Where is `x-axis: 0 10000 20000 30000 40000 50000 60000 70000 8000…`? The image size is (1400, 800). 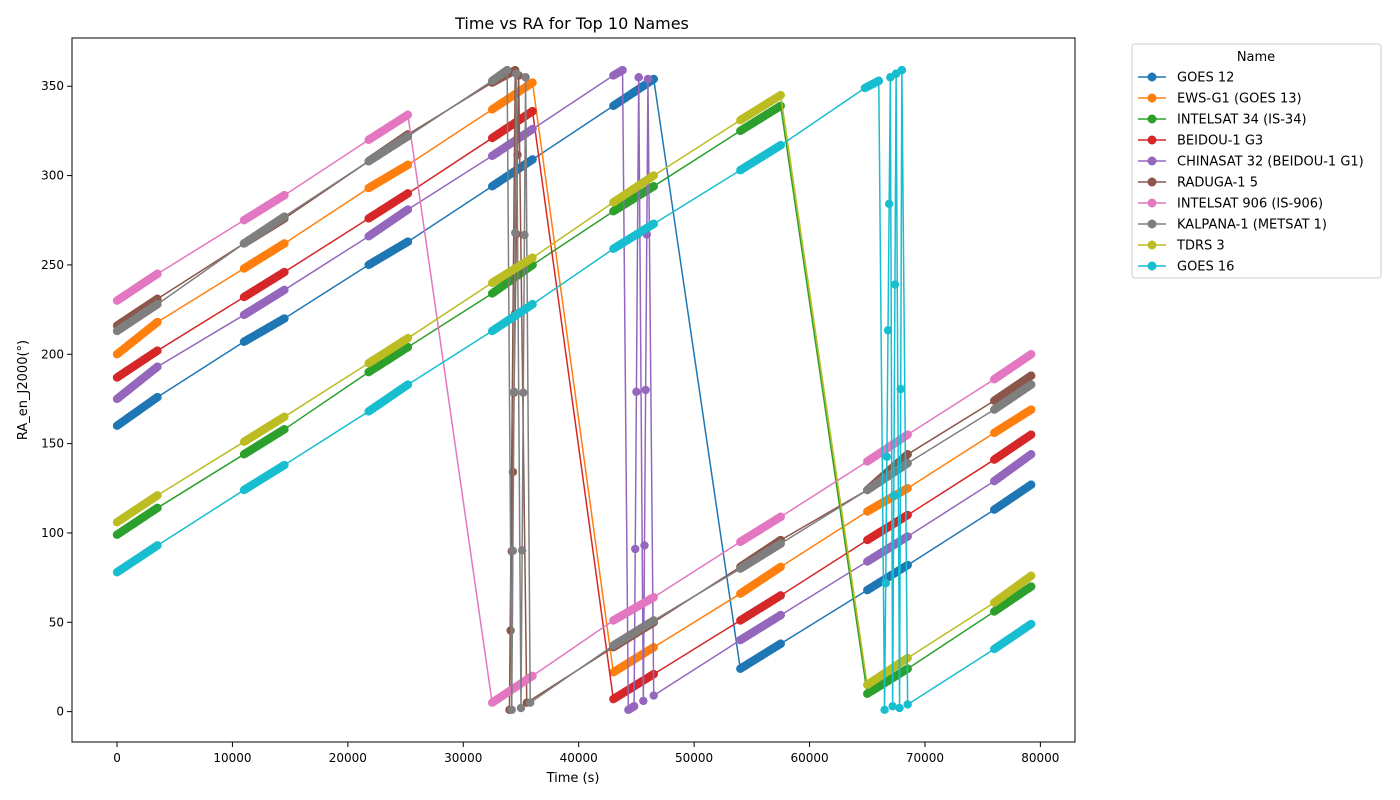 x-axis: 0 10000 20000 30000 40000 50000 60000 70000 8000… is located at coordinates (586, 753).